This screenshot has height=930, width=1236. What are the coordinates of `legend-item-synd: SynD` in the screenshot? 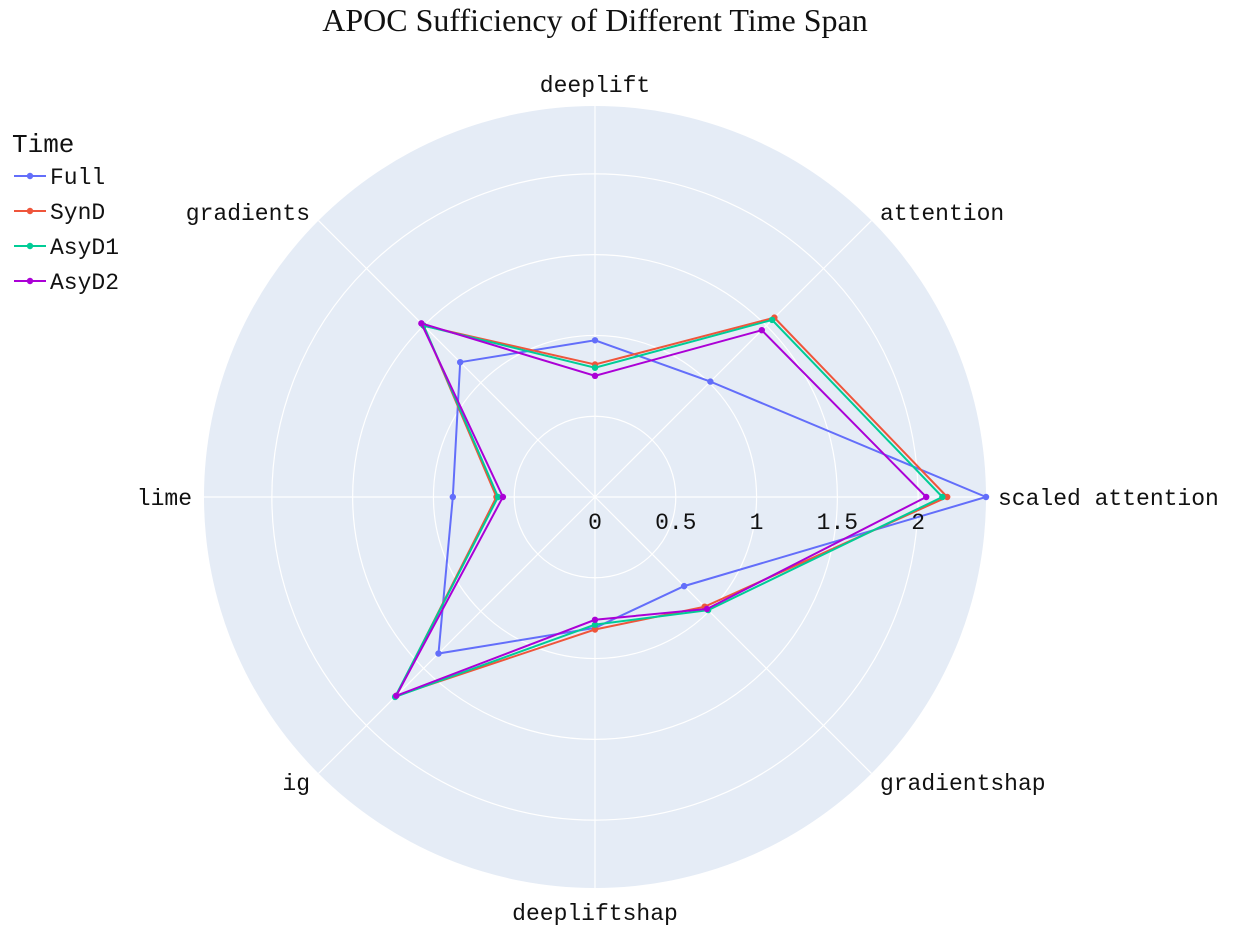 It's located at (59, 213).